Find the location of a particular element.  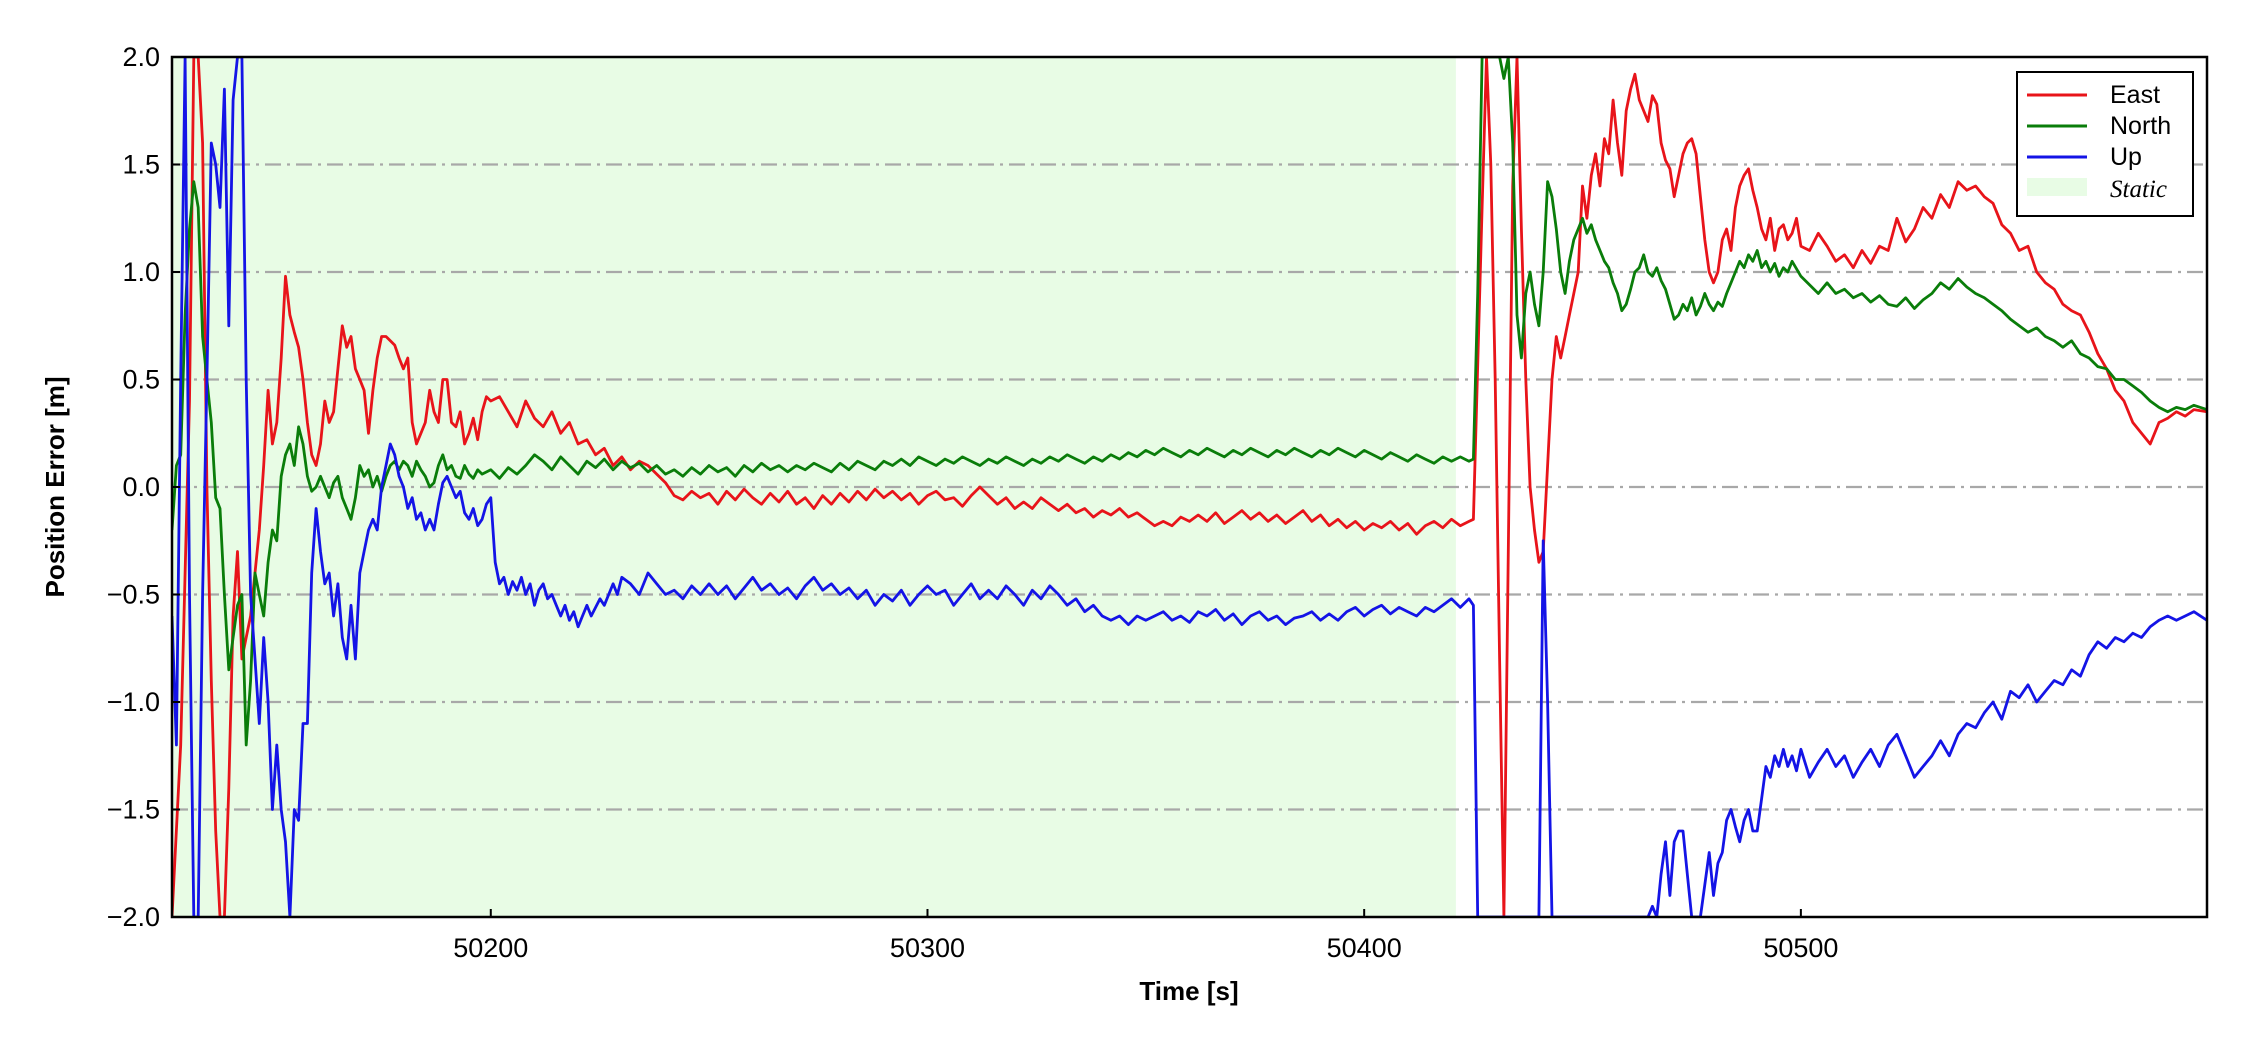

legend-label-north: North is located at coordinates (2140, 126).